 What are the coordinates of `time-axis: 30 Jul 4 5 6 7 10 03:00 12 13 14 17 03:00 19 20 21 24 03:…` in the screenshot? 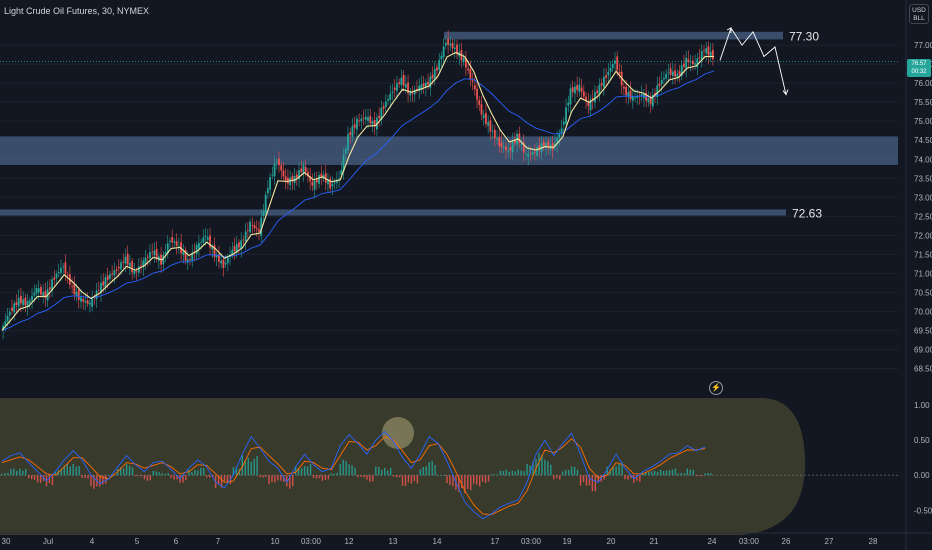 It's located at (466, 539).